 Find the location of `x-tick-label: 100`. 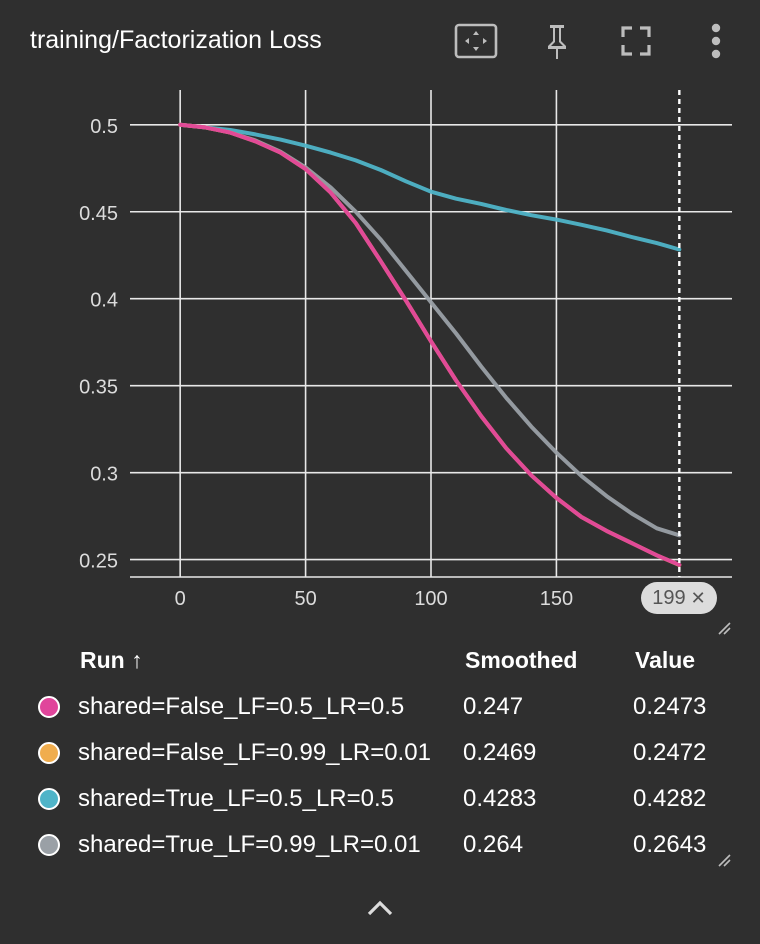

x-tick-label: 100 is located at coordinates (430, 599).